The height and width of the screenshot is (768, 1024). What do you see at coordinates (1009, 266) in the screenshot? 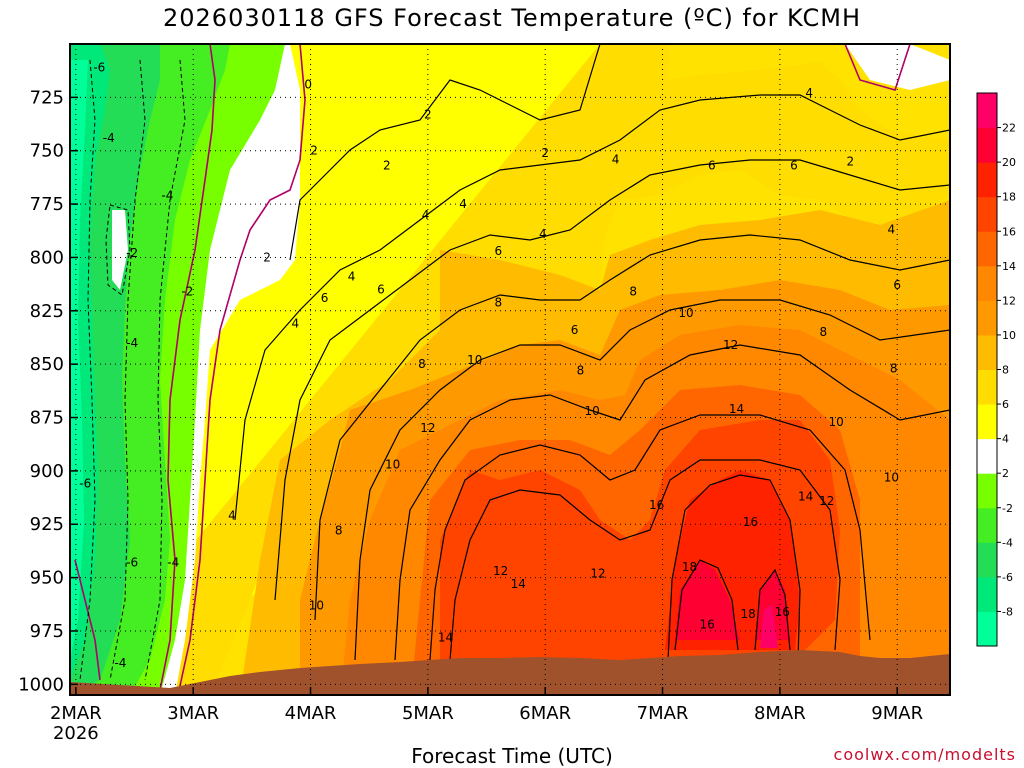
I see `colorbar-tick-label: 14` at bounding box center [1009, 266].